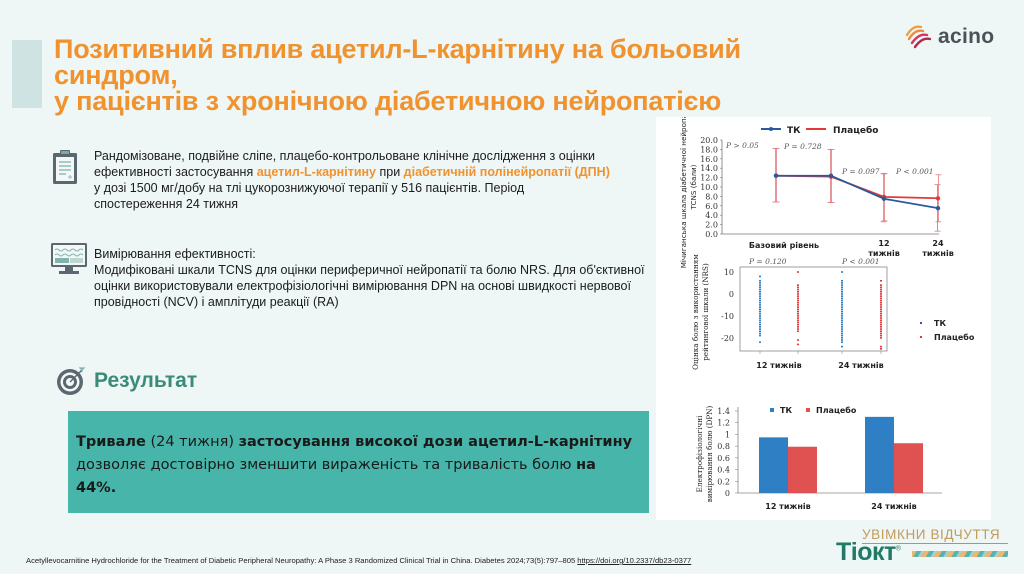 This screenshot has width=1024, height=574. I want to click on chart2-x-label: 12 тижнів, so click(778, 365).